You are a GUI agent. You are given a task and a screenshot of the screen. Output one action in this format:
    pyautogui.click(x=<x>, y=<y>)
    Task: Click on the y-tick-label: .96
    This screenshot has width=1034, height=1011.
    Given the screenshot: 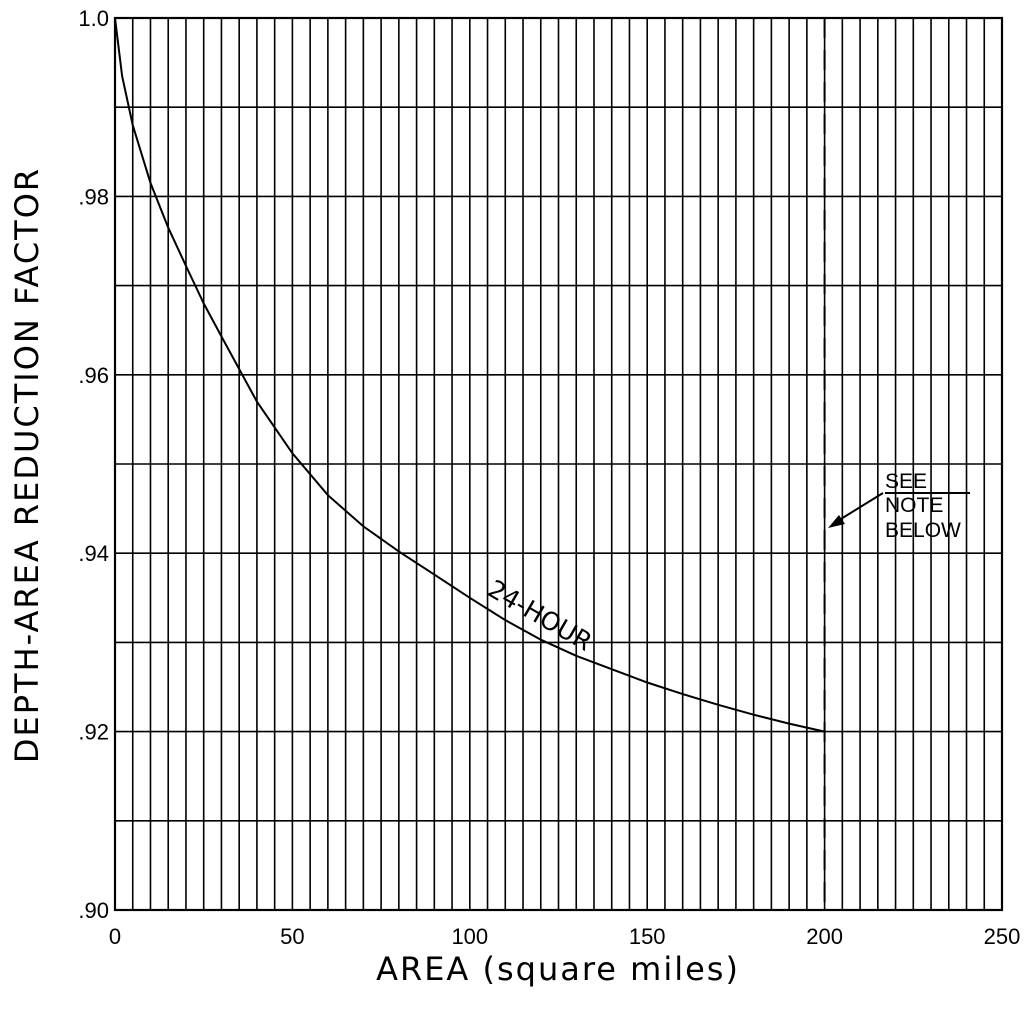 What is the action you would take?
    pyautogui.click(x=93, y=375)
    